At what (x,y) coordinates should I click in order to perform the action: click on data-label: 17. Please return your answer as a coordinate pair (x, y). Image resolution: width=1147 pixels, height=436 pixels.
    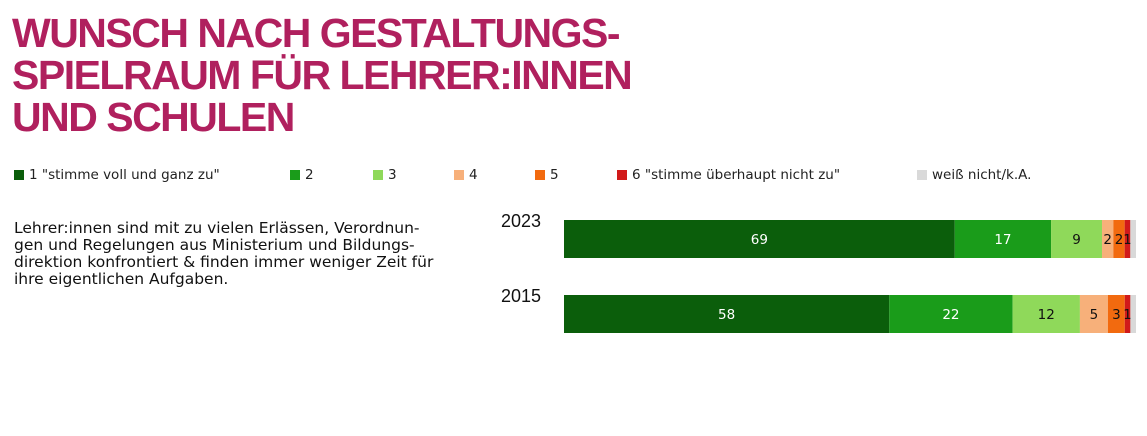
    Looking at the image, I should click on (1002, 240).